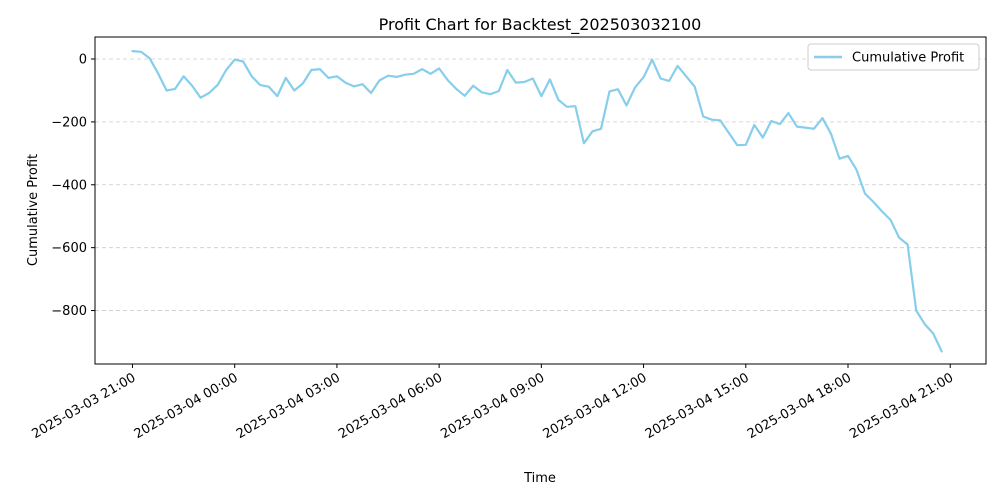 The height and width of the screenshot is (500, 1000). Describe the element at coordinates (33, 210) in the screenshot. I see `y-axis-label: Cumulative Profit` at that location.